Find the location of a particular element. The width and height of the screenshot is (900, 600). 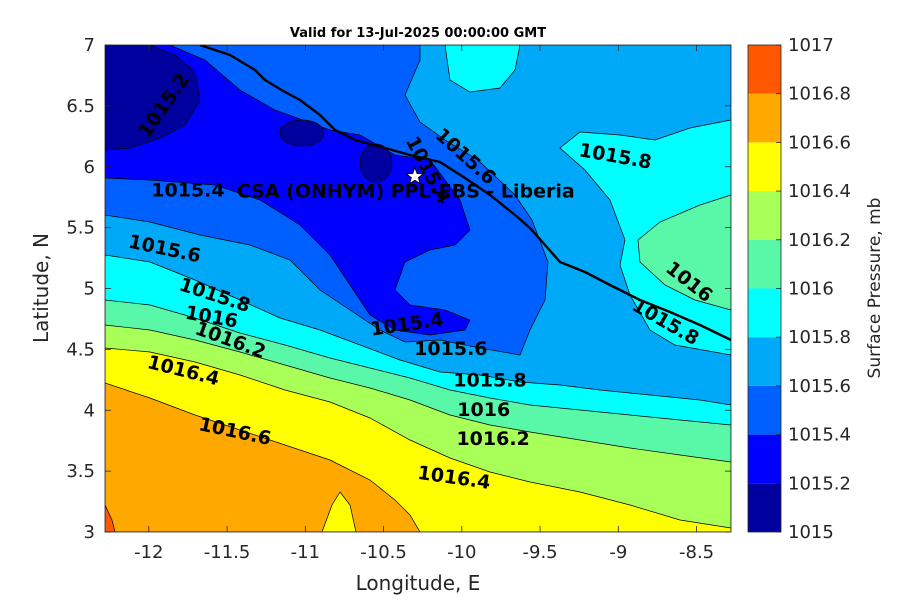

colorbar-label: Surface Pressure, mb is located at coordinates (875, 288).